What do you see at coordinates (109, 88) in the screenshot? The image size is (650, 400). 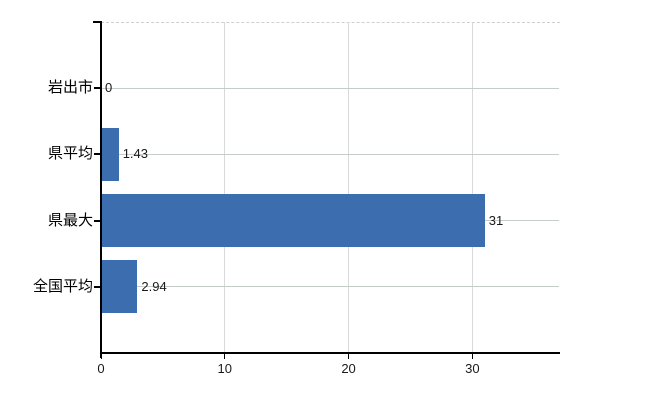 I see `bar-value-label: 0` at bounding box center [109, 88].